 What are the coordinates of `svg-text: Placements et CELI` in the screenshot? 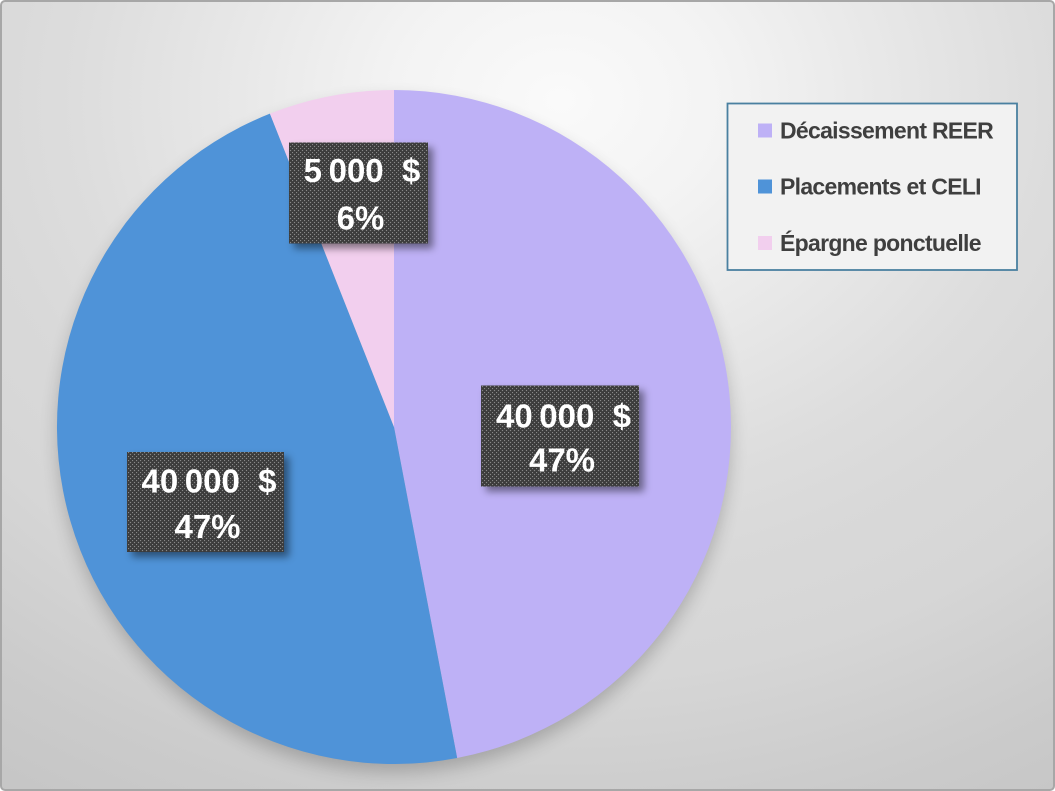 It's located at (880, 187).